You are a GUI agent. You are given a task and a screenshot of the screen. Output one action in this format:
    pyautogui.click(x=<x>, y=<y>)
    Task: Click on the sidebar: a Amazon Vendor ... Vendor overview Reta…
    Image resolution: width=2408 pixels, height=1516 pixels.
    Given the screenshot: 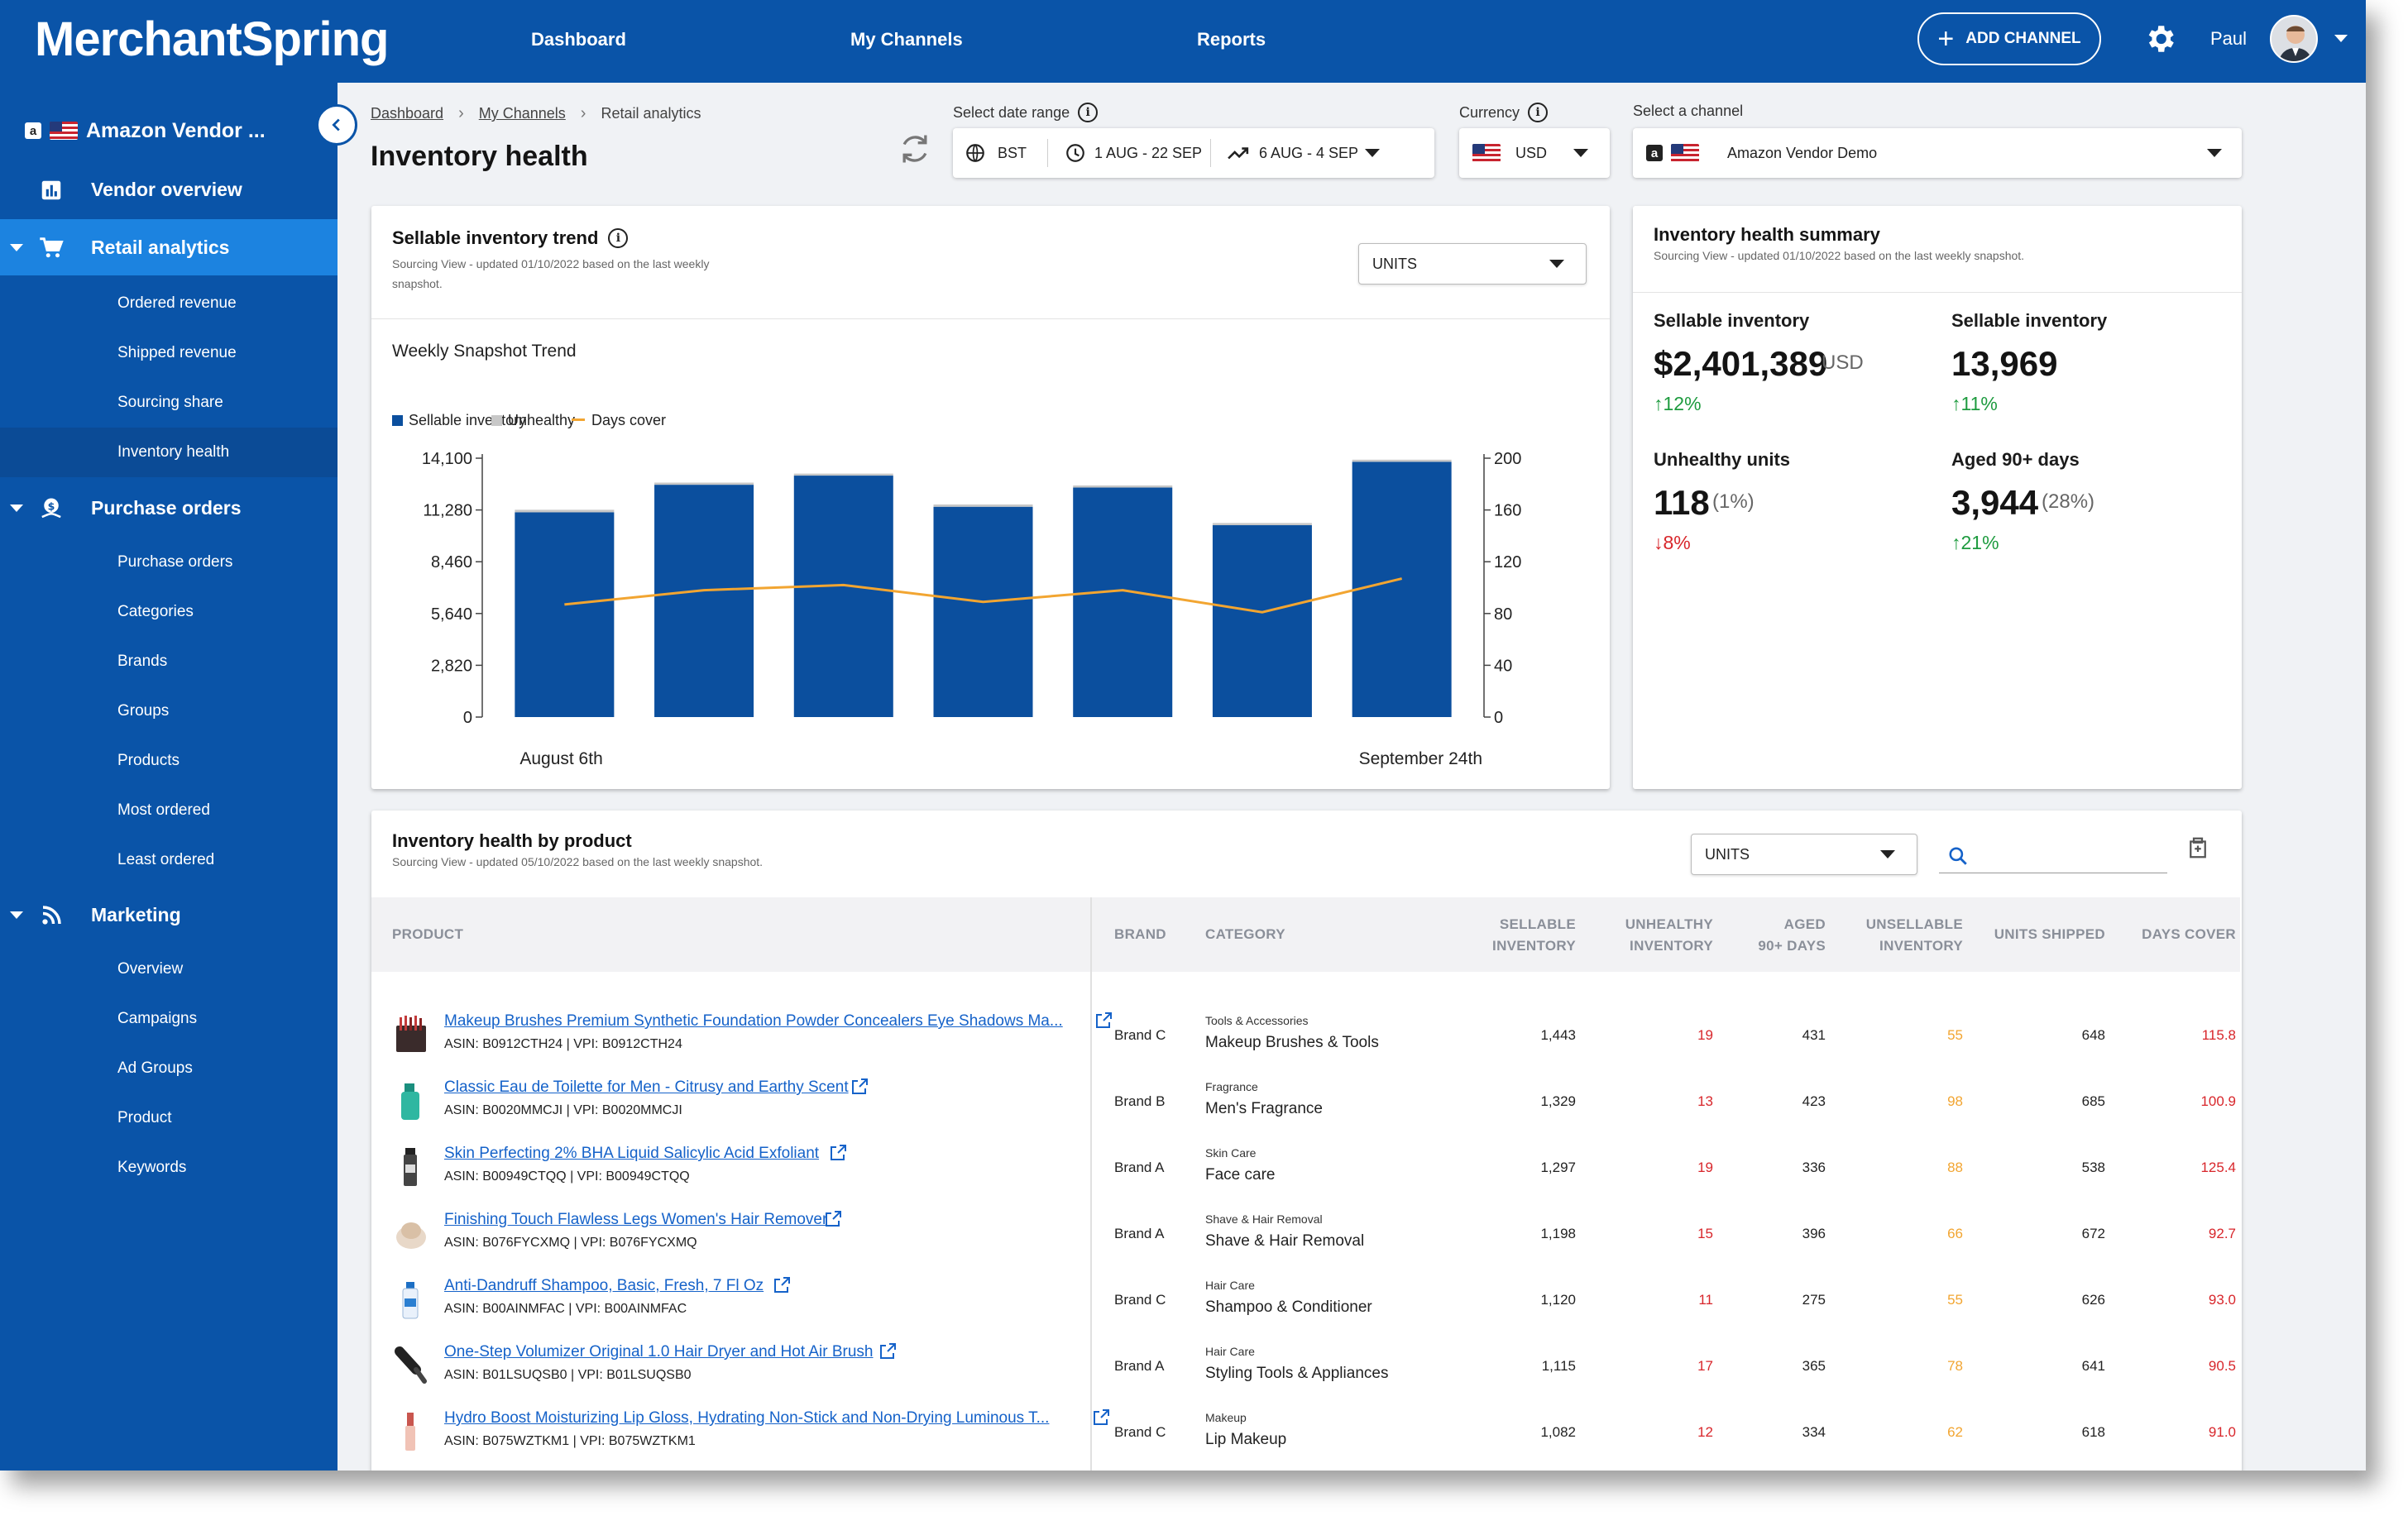 What is the action you would take?
    pyautogui.click(x=178, y=777)
    